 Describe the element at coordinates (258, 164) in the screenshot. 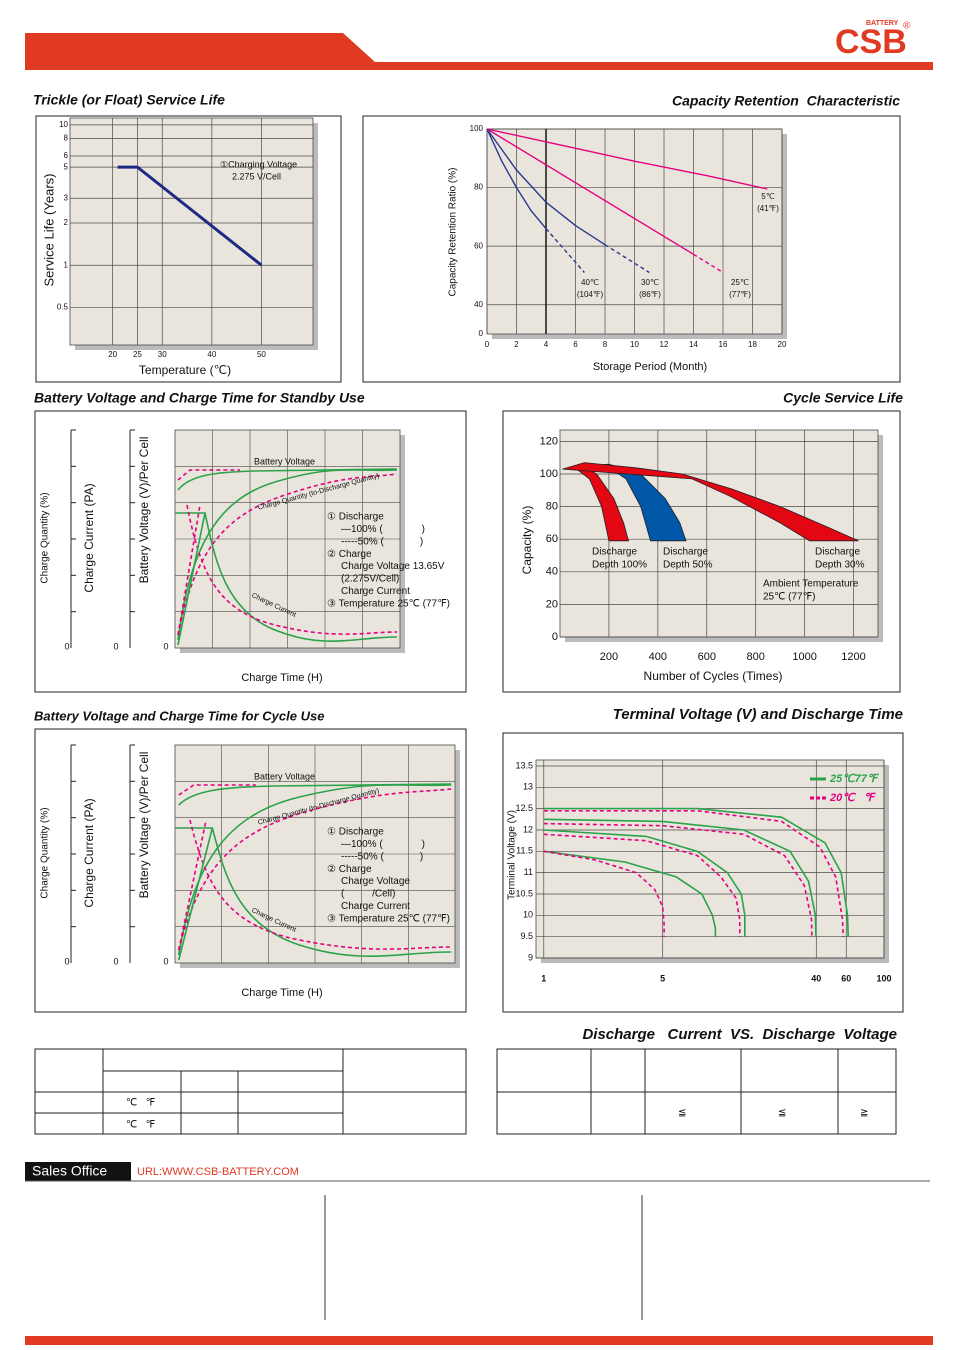

I see `annotation: ①Charging Voltage` at that location.